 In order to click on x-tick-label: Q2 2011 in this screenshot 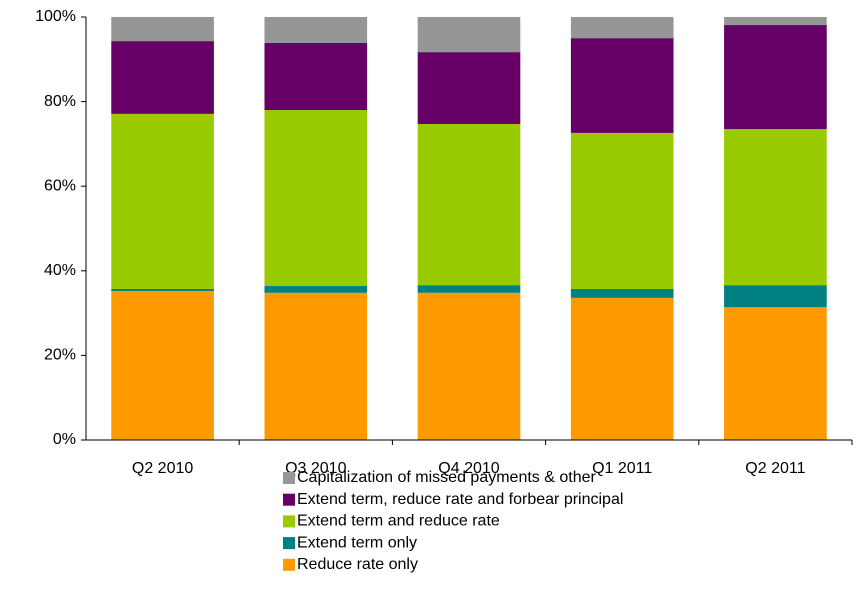, I will do `click(775, 468)`.